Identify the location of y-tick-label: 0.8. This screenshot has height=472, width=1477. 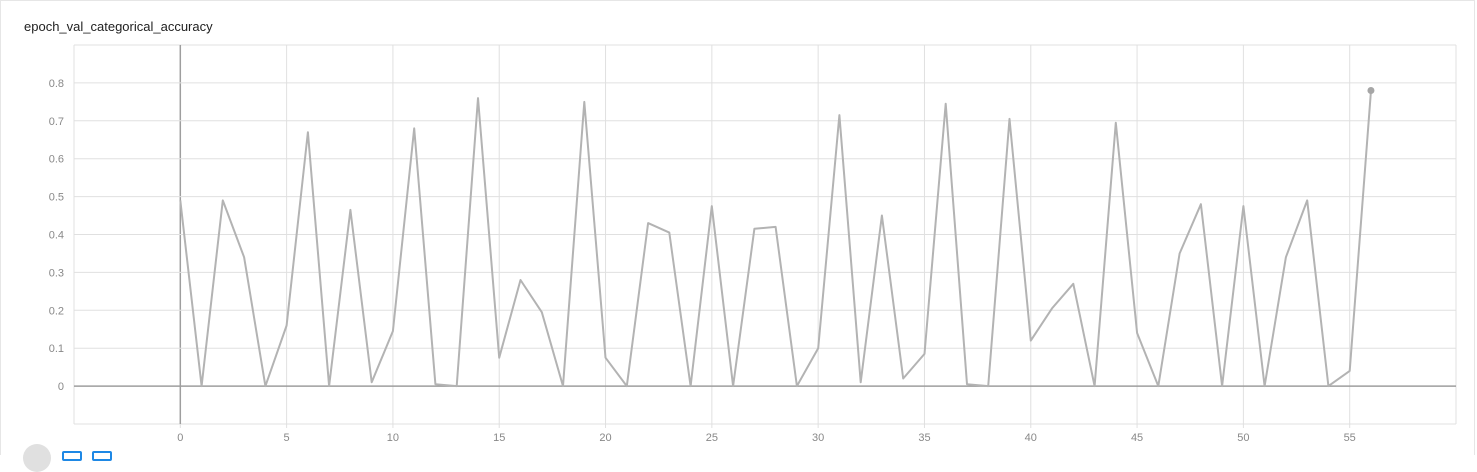
(56, 84).